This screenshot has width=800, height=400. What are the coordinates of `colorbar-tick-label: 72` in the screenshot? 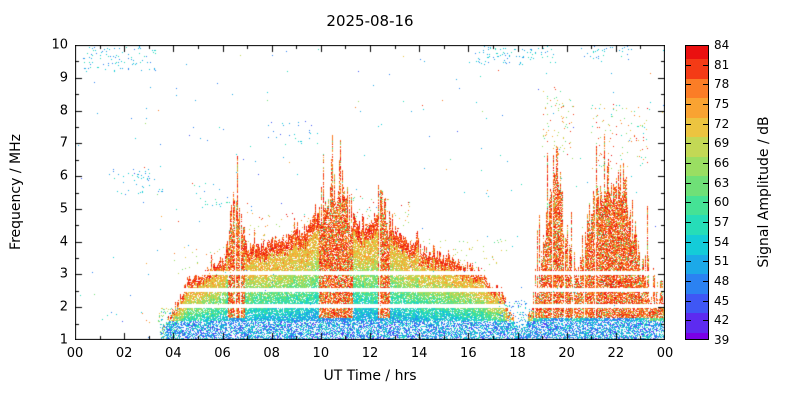 It's located at (722, 123).